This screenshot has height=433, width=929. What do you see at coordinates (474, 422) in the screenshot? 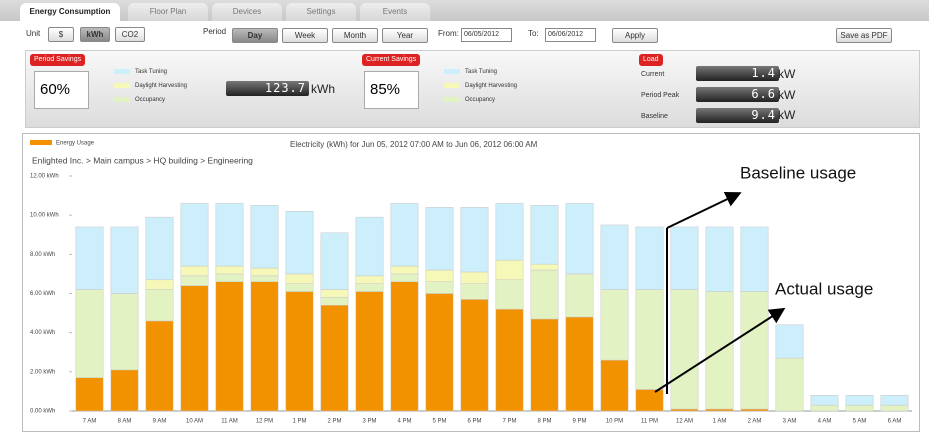
I see `x-tick-label: 6 PM` at bounding box center [474, 422].